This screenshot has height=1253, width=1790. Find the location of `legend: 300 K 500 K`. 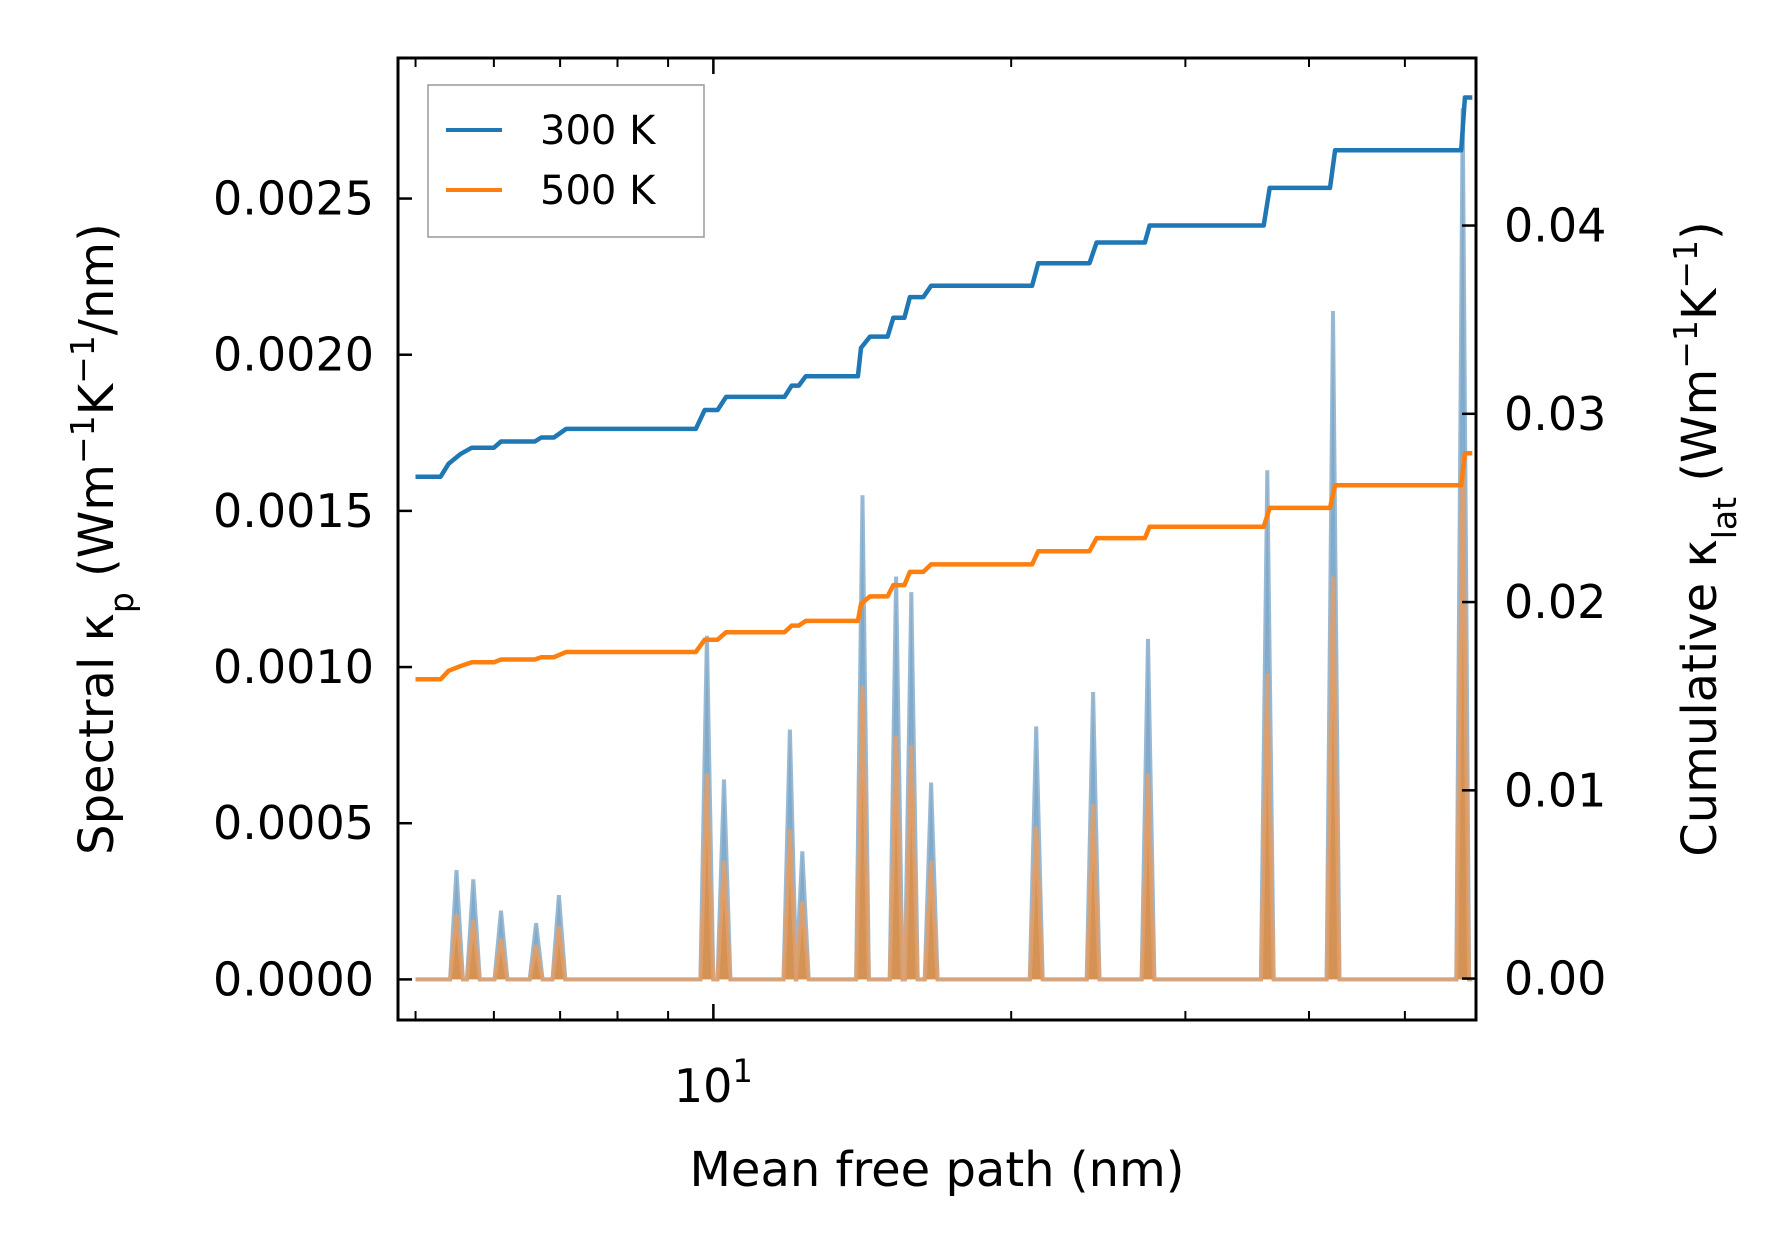

legend: 300 K 500 K is located at coordinates (566, 161).